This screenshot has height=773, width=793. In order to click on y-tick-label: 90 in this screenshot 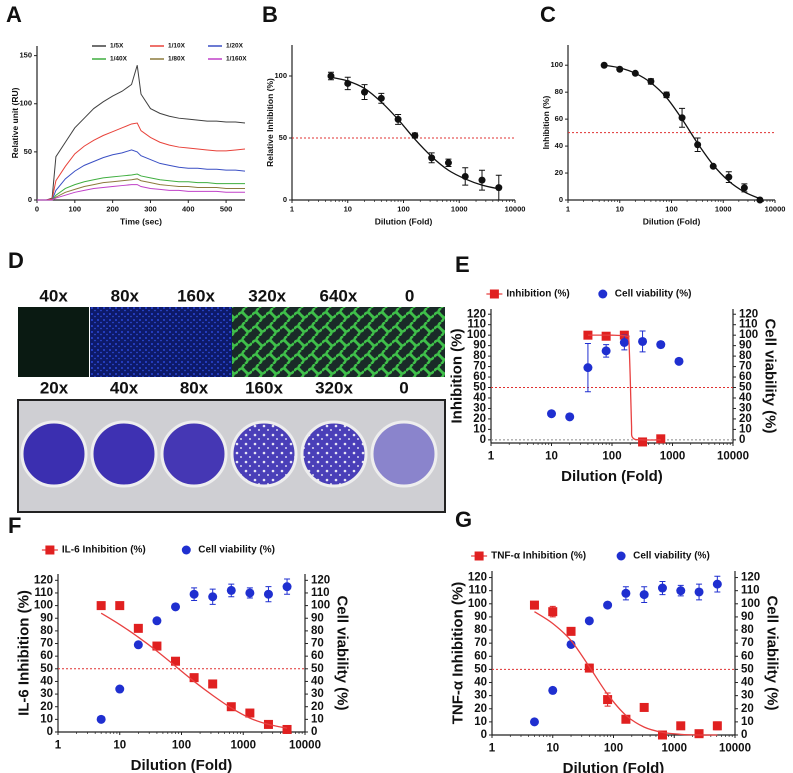, I will do `click(479, 346)`.